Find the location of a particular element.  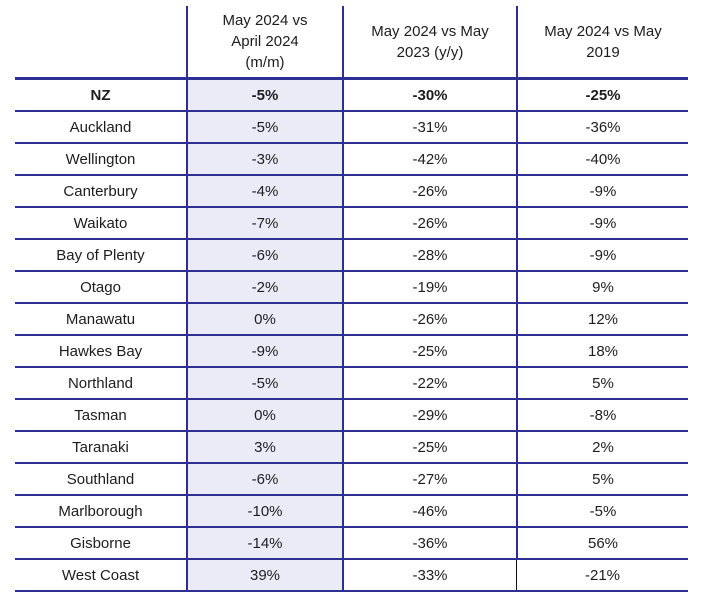

value-cell: 39% is located at coordinates (264, 575).